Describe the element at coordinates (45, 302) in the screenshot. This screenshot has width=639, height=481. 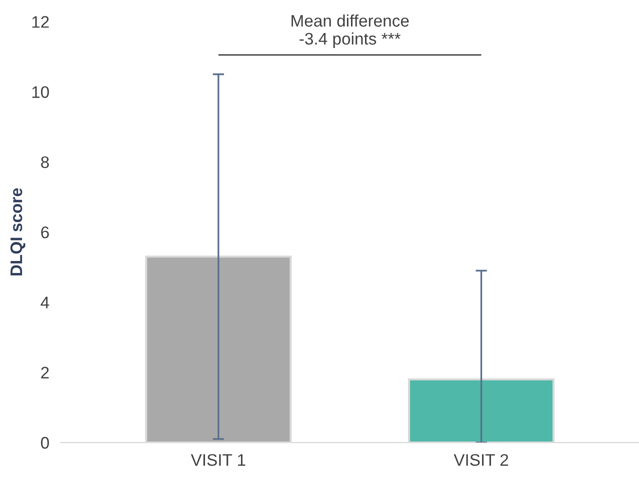
I see `y-tick-label: 4` at that location.